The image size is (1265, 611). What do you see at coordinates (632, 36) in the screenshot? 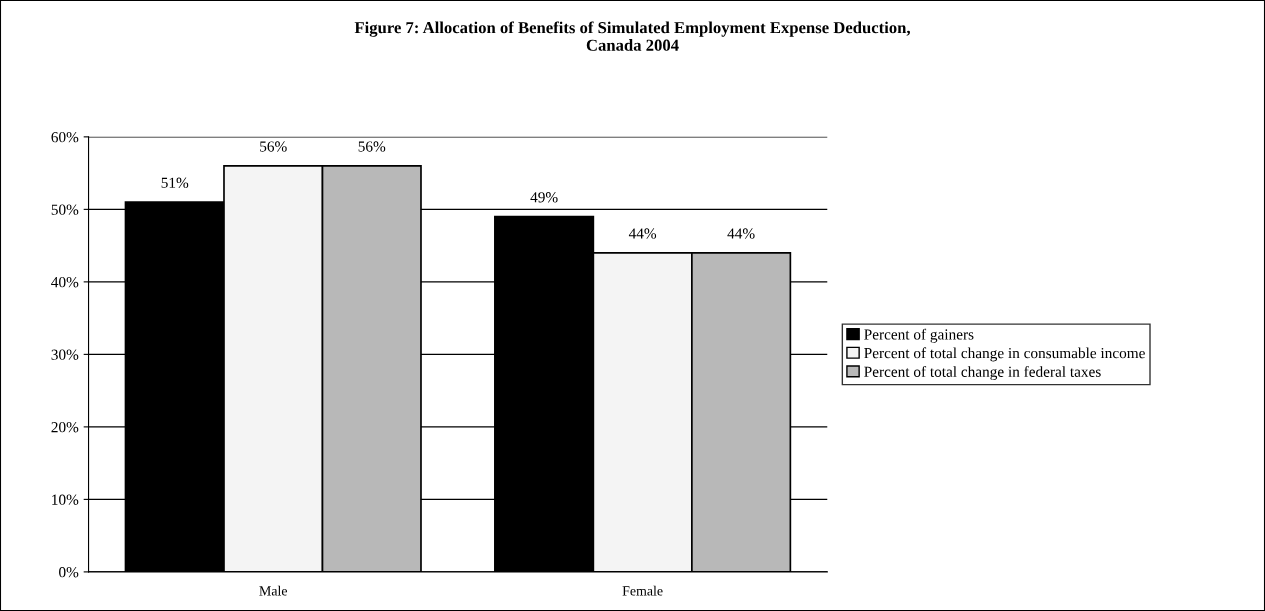
I see `chart-title: Figure 7: Allocation of Benefits of Simulated Employment Expense Deduction, Canada 2004` at bounding box center [632, 36].